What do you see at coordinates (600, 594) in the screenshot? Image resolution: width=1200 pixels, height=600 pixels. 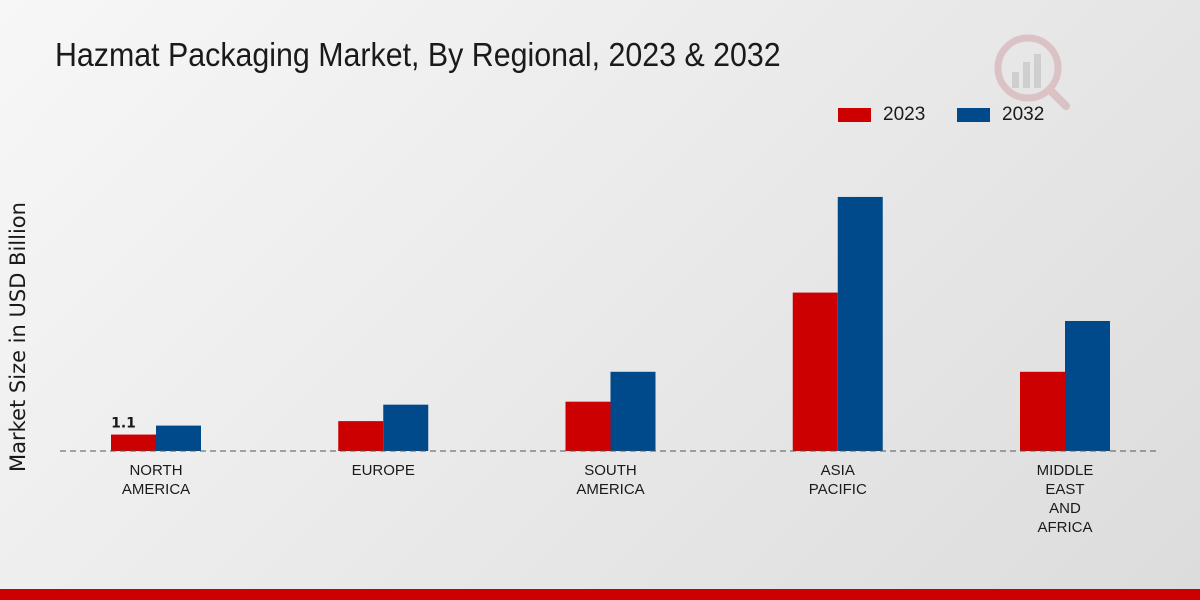 I see `footer-bar` at bounding box center [600, 594].